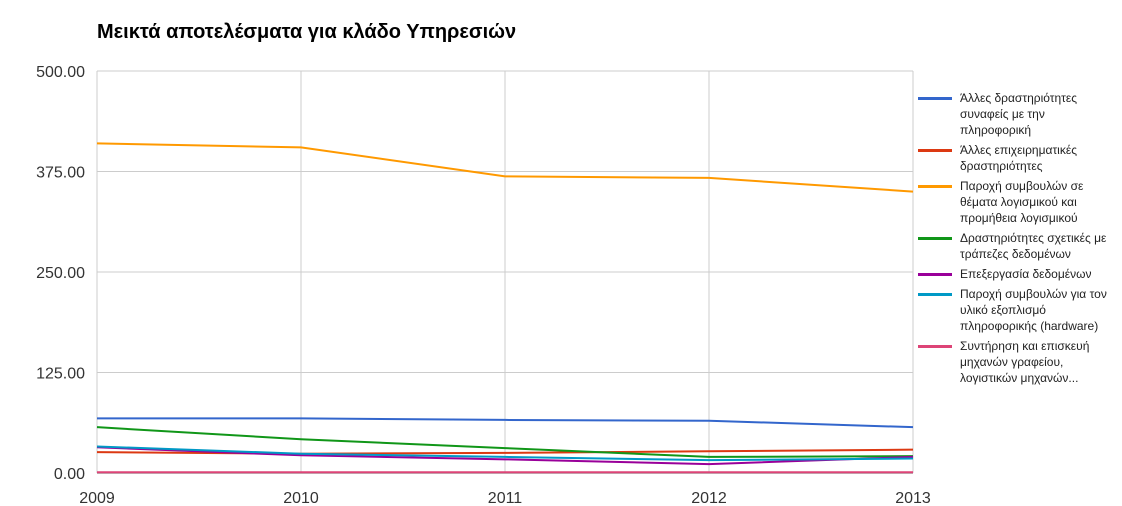  I want to click on chart-title: Μεικτά αποτελέσματα για κλάδο Υπηρεσιών, so click(306, 32).